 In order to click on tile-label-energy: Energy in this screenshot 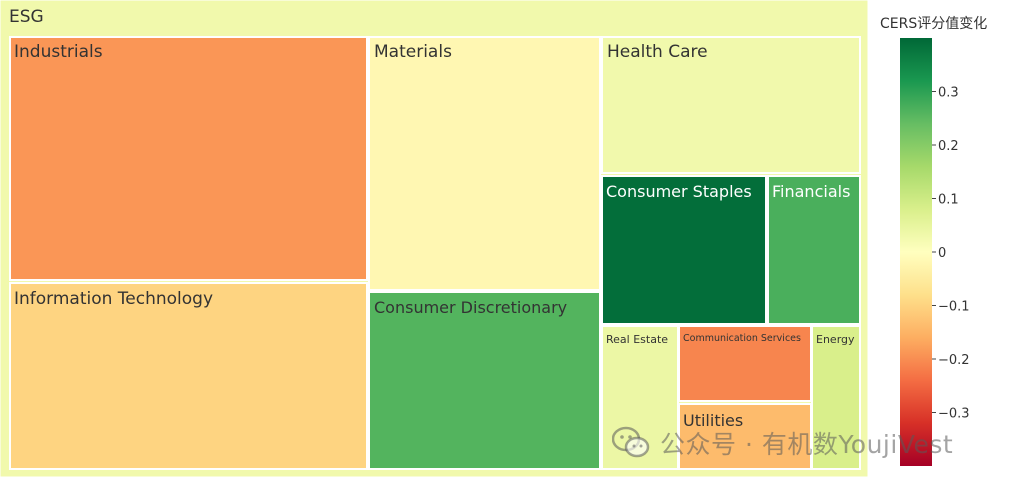, I will do `click(835, 339)`.